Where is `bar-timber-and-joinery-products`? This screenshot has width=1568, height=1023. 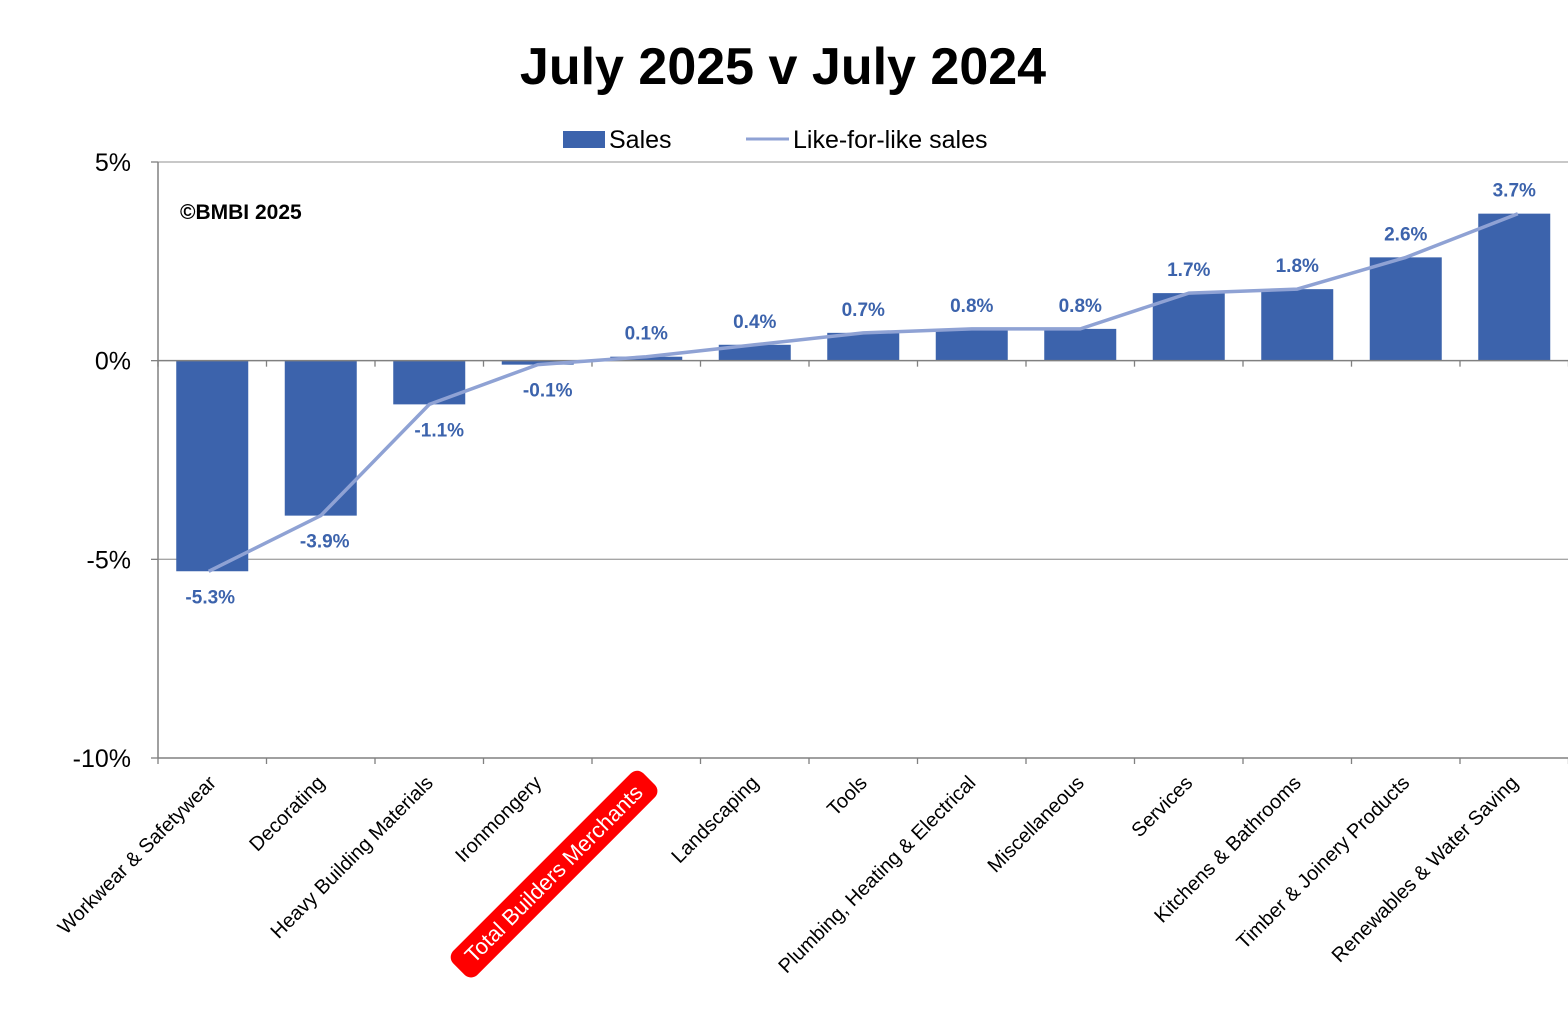 bar-timber-and-joinery-products is located at coordinates (1405, 309).